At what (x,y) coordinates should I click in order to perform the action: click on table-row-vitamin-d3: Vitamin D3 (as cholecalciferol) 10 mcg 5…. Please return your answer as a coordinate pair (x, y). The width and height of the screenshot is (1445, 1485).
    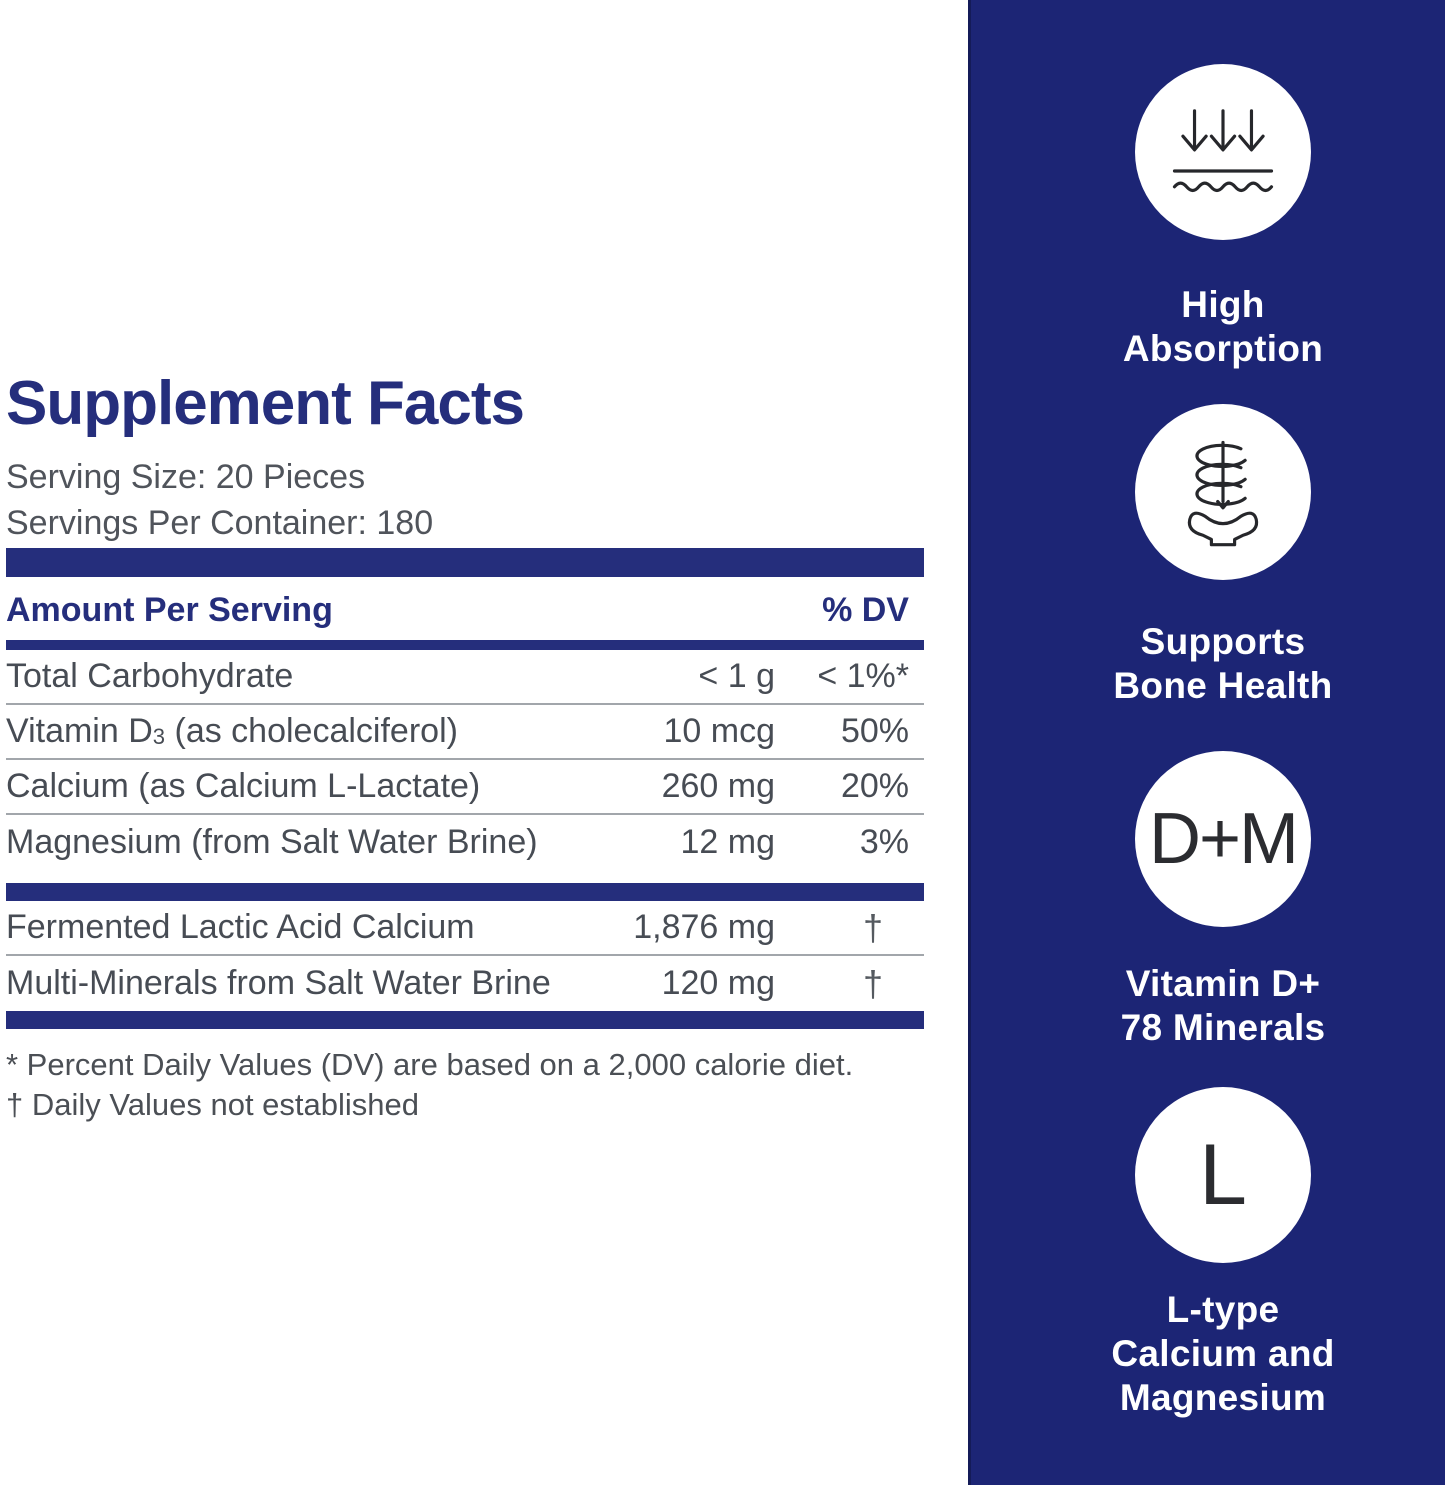
    Looking at the image, I should click on (465, 732).